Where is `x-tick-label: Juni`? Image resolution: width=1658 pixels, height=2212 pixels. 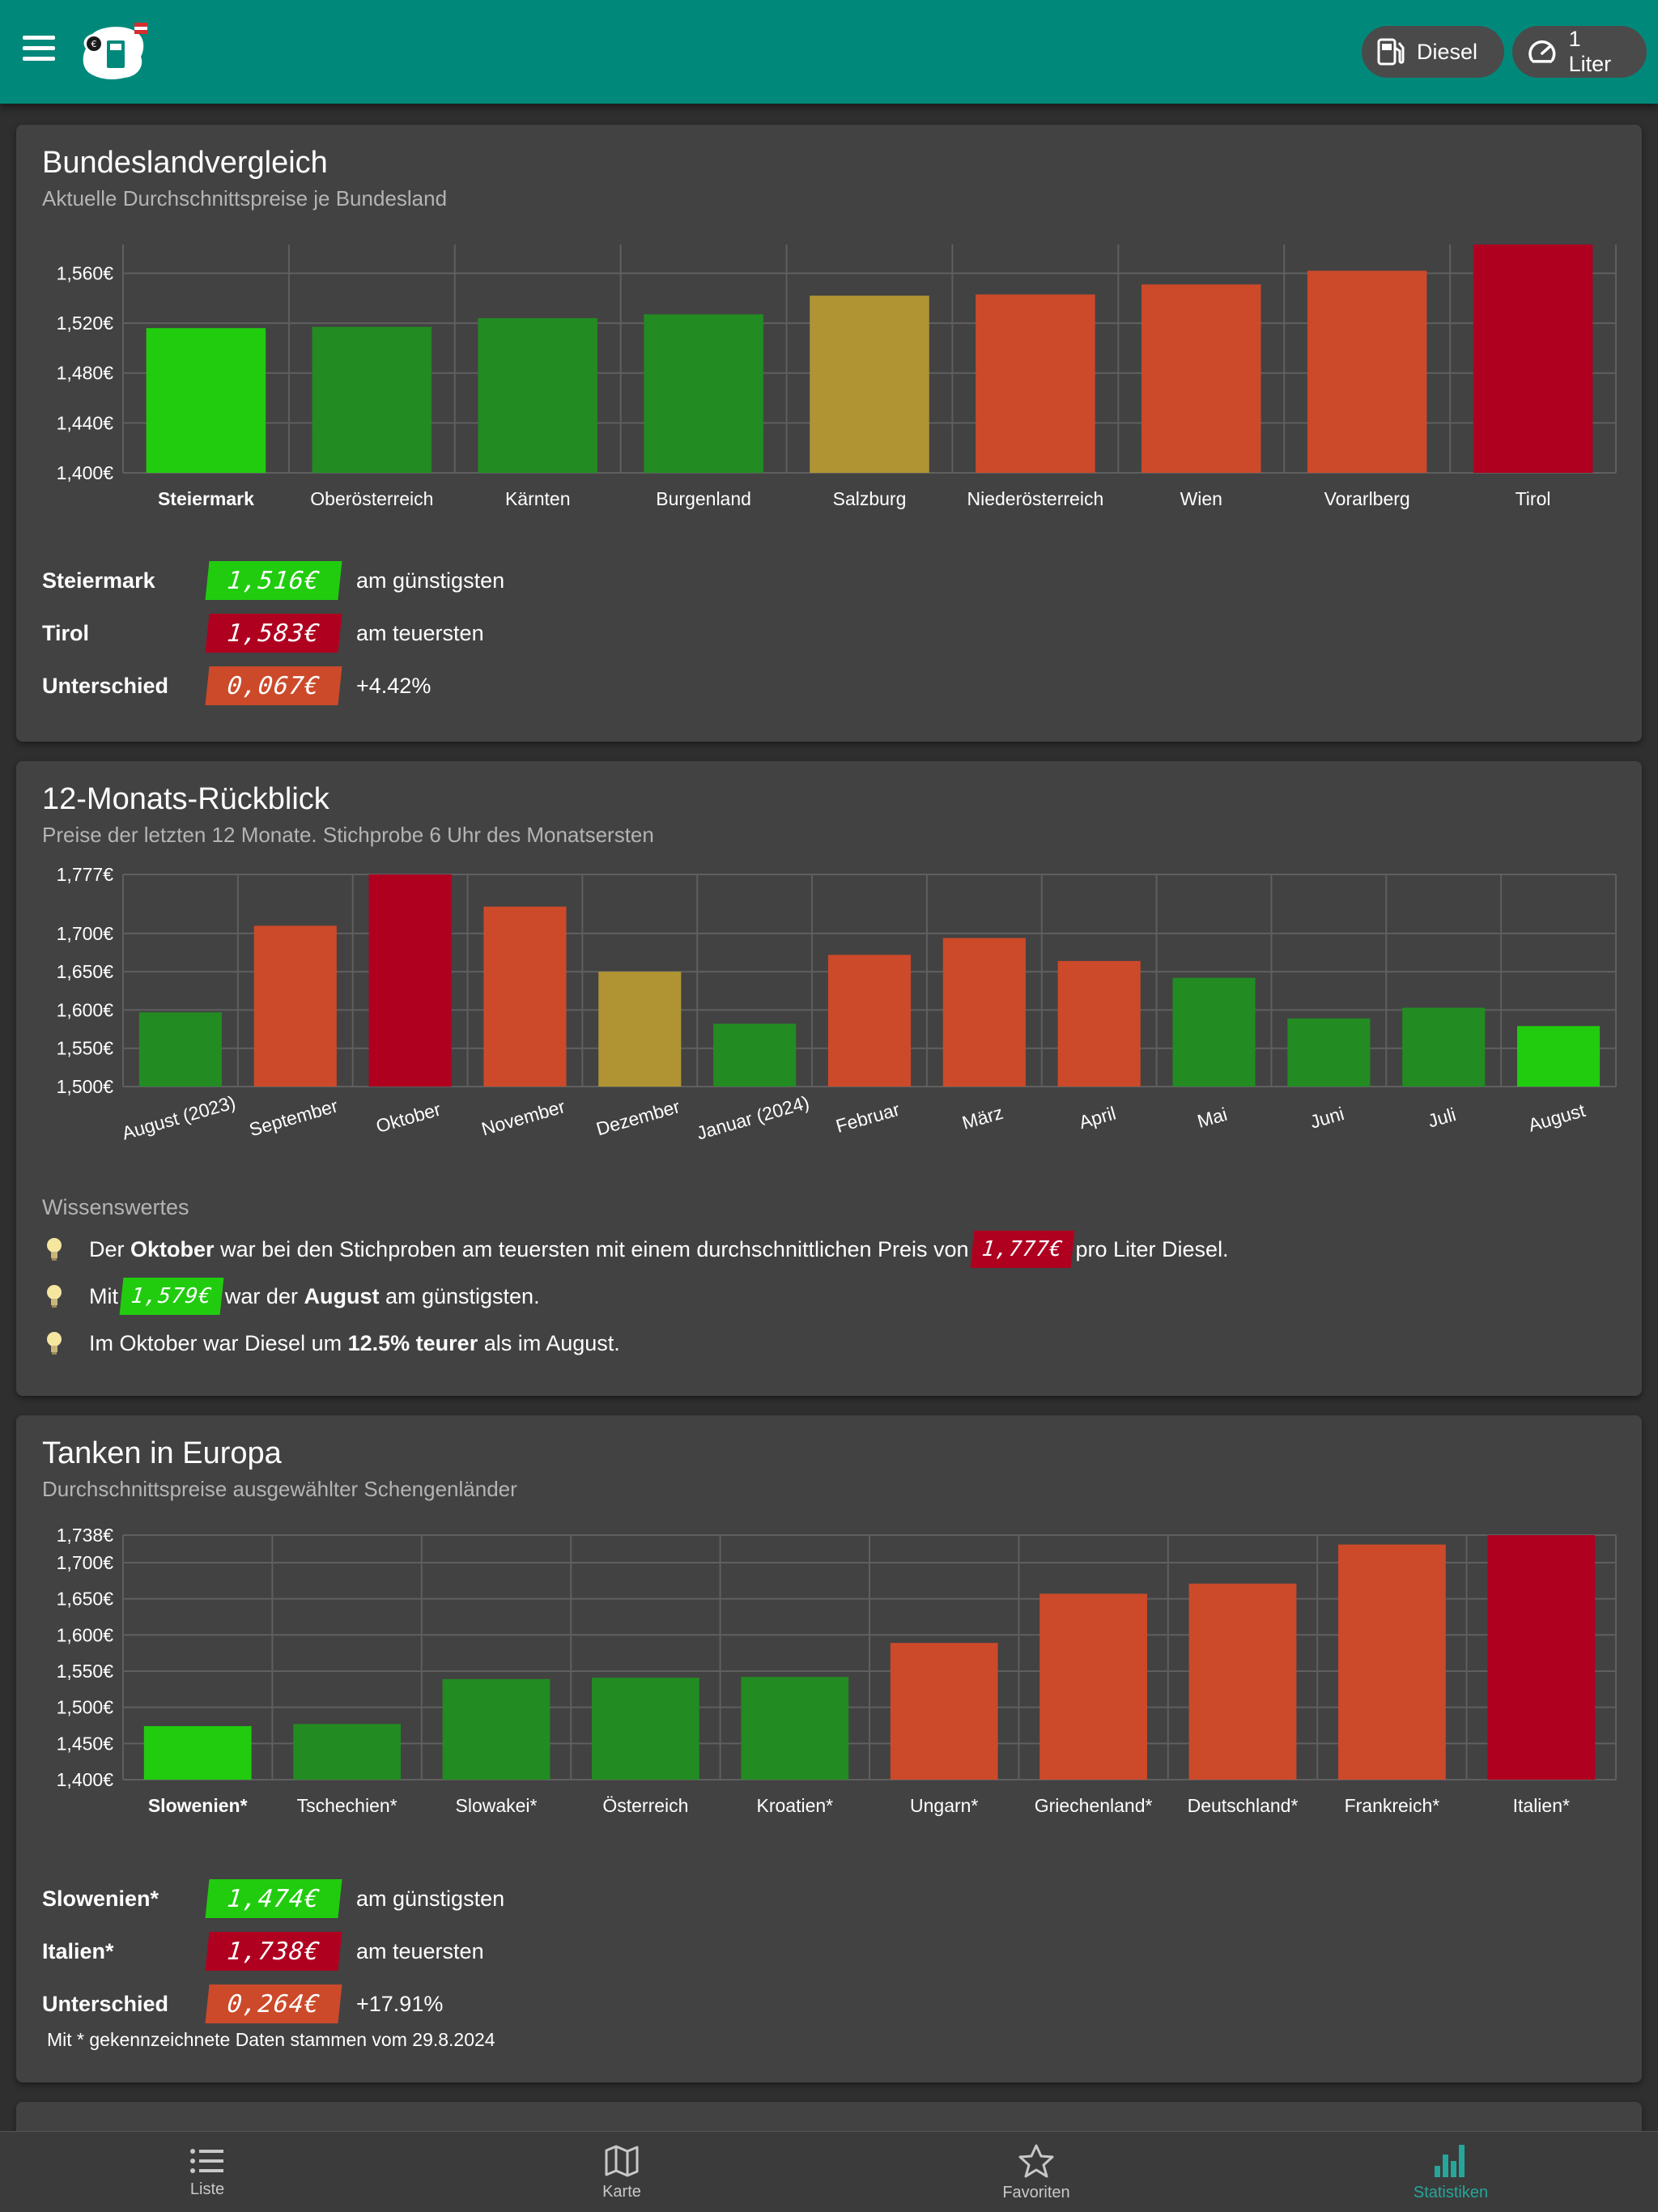
x-tick-label: Juni is located at coordinates (1326, 1118).